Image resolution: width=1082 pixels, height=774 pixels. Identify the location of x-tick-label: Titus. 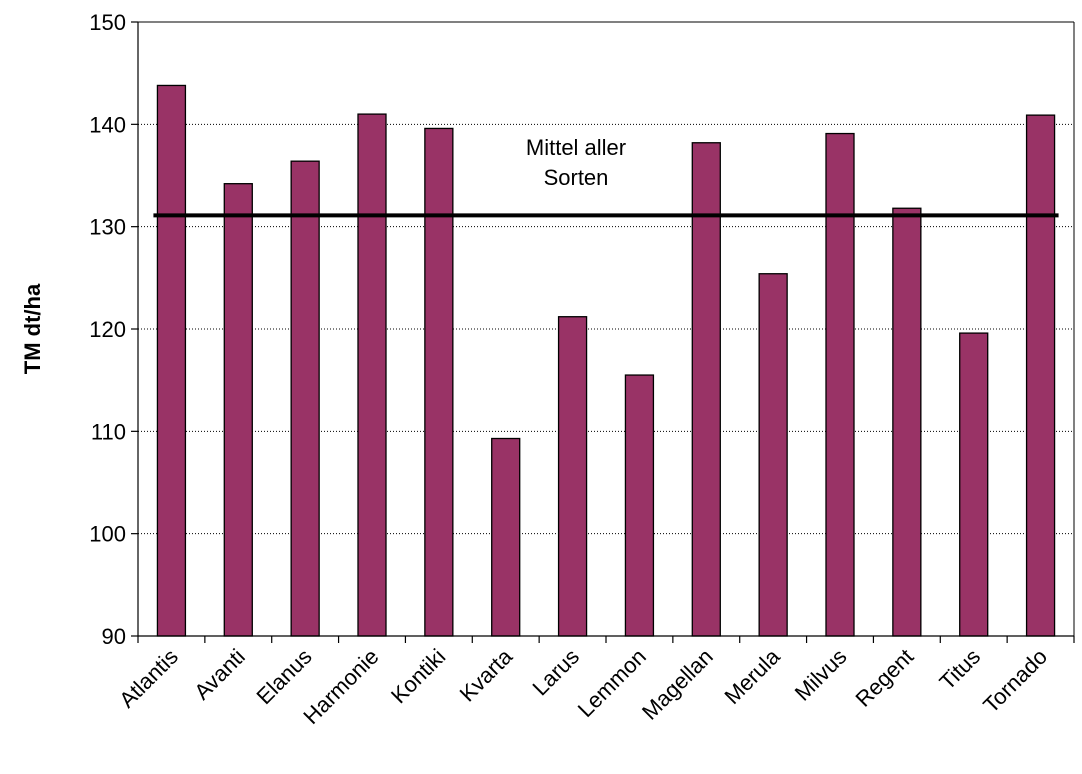
(959, 669).